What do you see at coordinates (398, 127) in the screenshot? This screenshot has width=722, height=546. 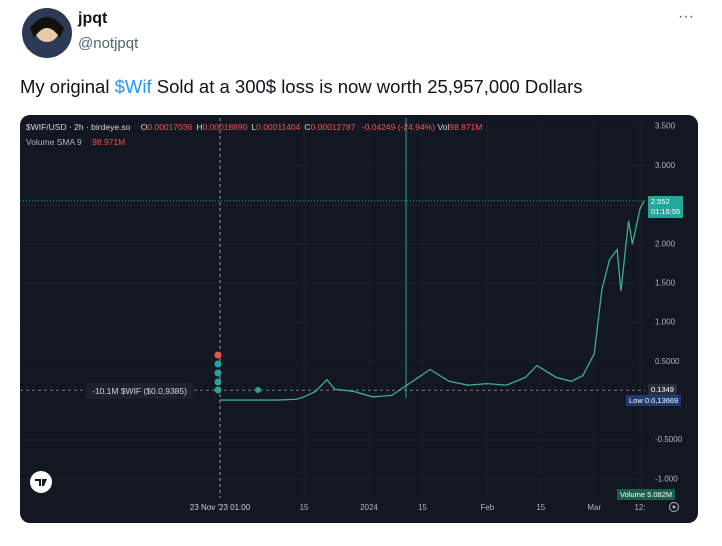 I see `change: -0.04249 (-24.94%)` at bounding box center [398, 127].